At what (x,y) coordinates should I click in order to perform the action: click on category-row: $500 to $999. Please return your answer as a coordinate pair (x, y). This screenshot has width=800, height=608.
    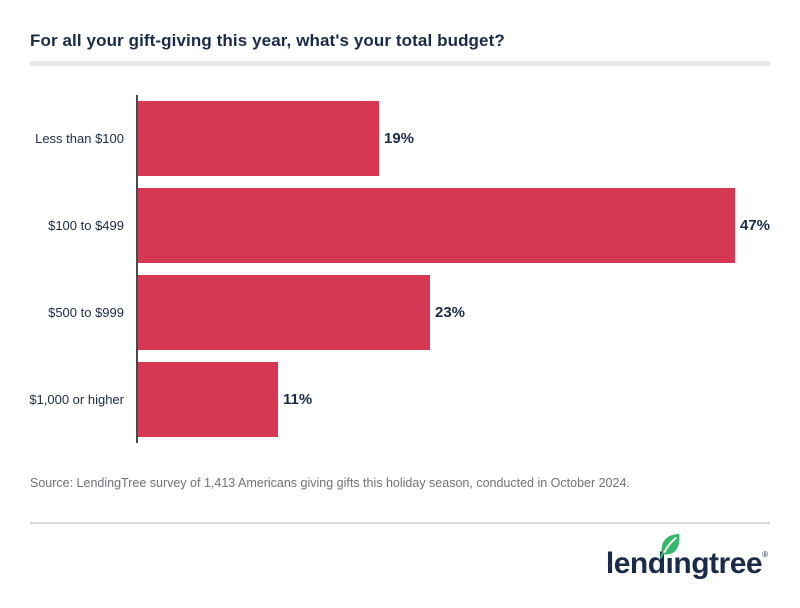
    Looking at the image, I should click on (83, 312).